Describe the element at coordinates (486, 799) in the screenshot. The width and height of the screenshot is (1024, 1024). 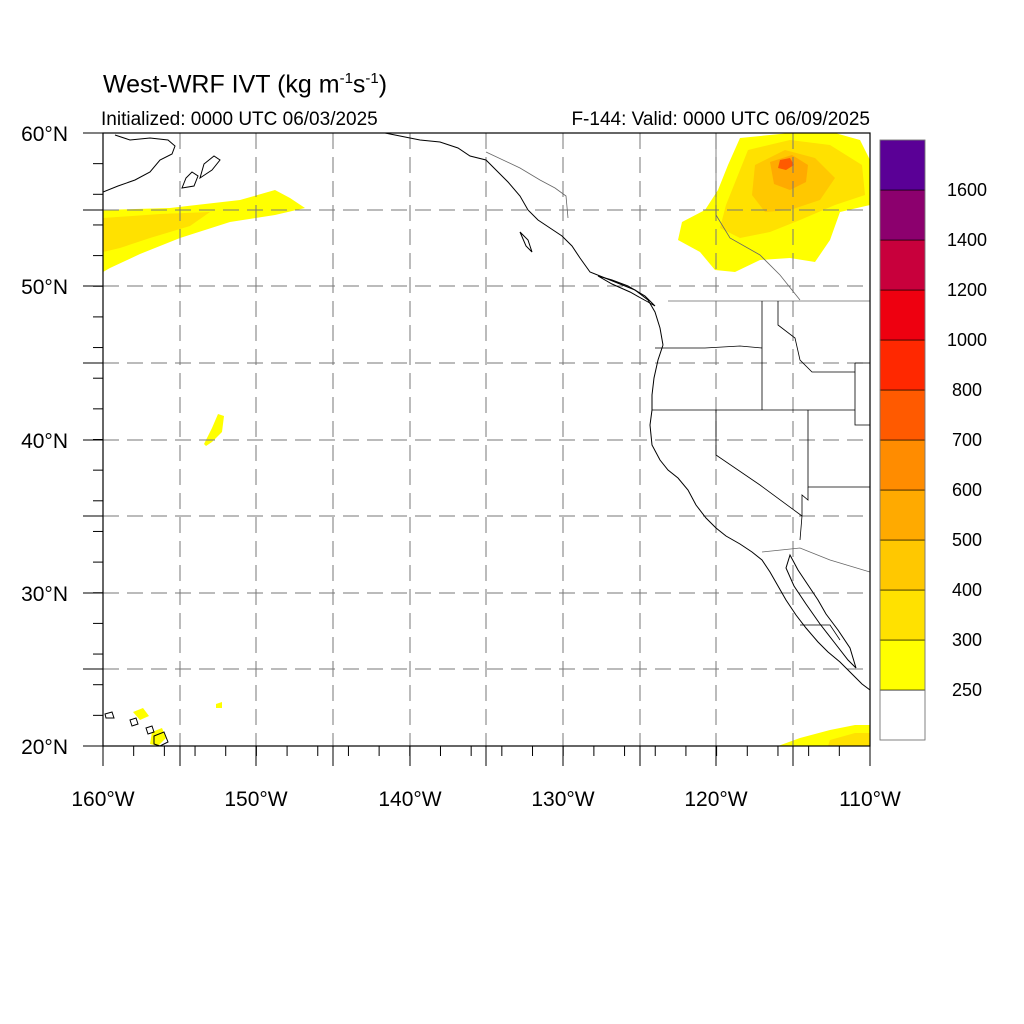
I see `longitude-labels: 160°W 150°W 140°W 130°W 120°W 110°W` at that location.